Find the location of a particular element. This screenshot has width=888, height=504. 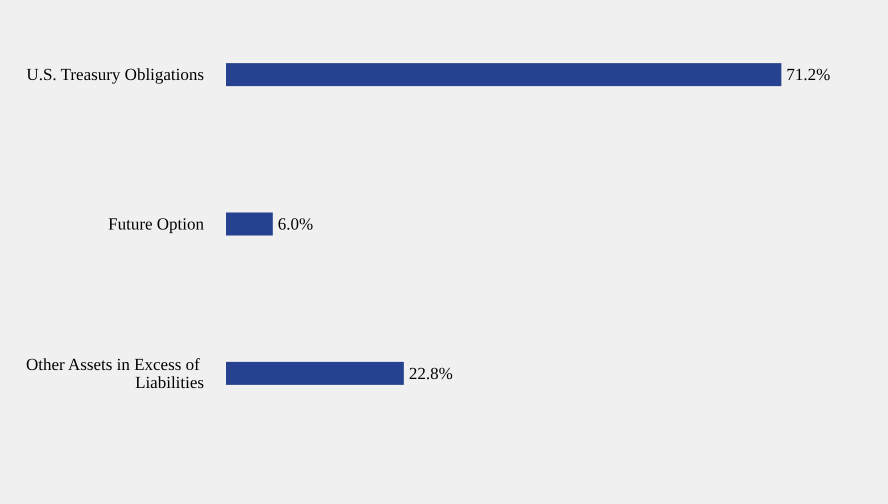

y-tick-label: Other Assets in Excess of Liabilities is located at coordinates (115, 373).